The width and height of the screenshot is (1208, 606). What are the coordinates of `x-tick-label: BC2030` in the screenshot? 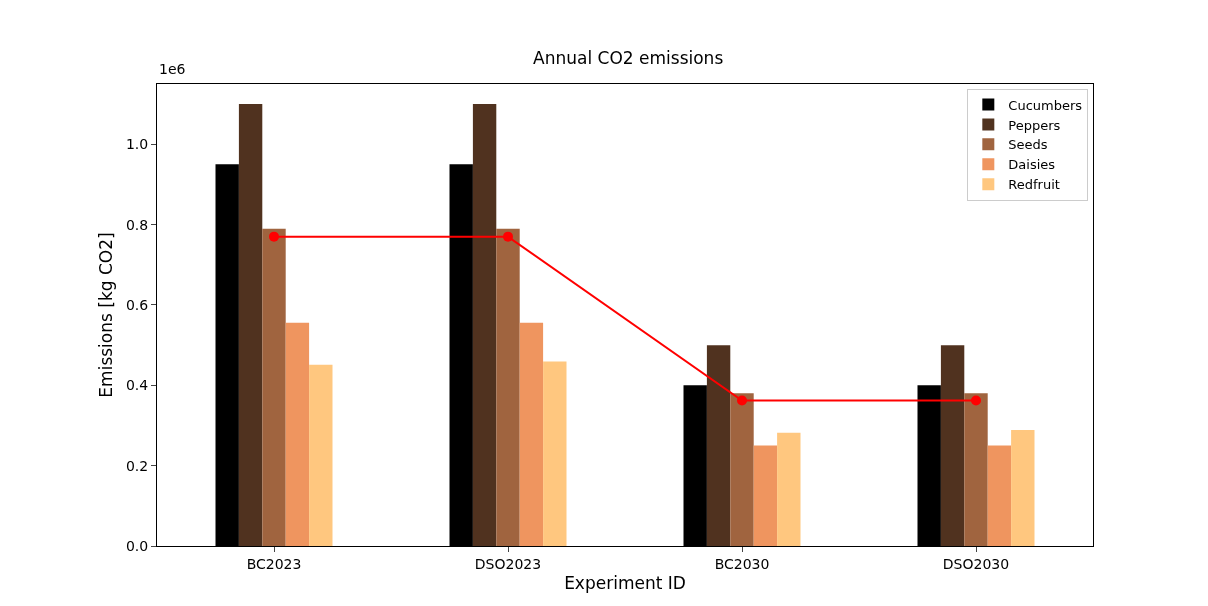 It's located at (742, 563).